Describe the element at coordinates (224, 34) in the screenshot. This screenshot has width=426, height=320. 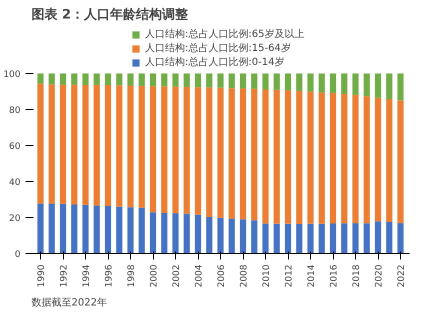
I see `legend-label: 人口结构:总占人口比例:65岁及以上` at that location.